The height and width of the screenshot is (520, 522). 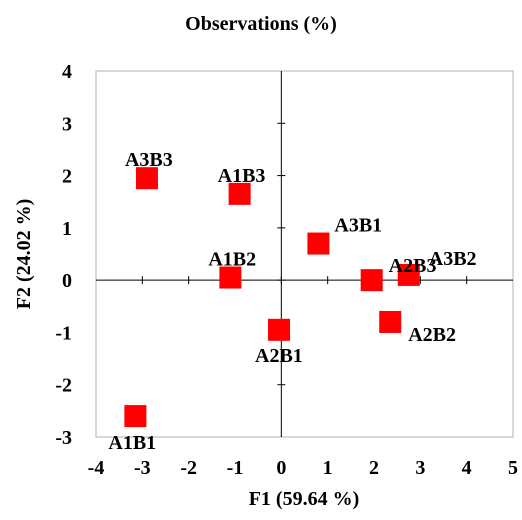 What do you see at coordinates (63, 438) in the screenshot?
I see `y-tick-label: -3` at bounding box center [63, 438].